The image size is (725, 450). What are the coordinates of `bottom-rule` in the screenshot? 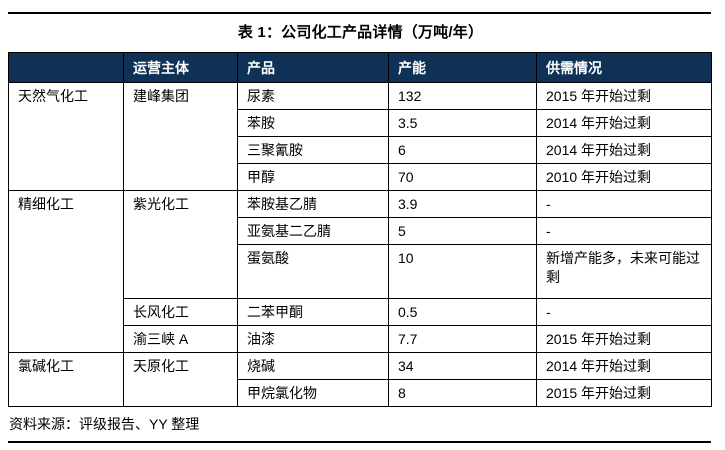 It's located at (359, 442).